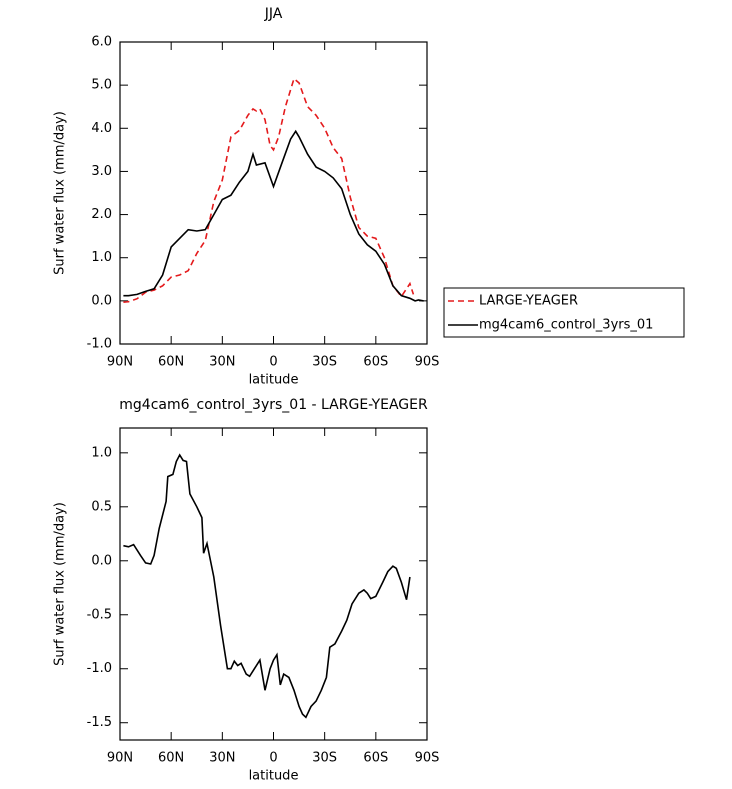 This screenshot has width=732, height=789. Describe the element at coordinates (528, 301) in the screenshot. I see `legend-label: LARGE-YEAGER` at that location.